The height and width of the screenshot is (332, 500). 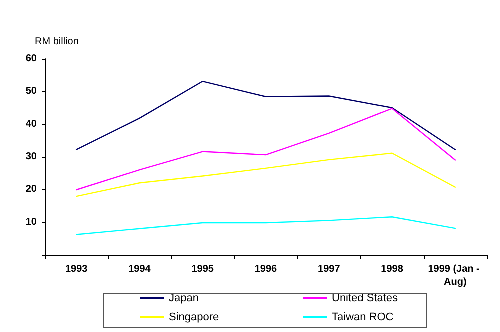 What do you see at coordinates (392, 269) in the screenshot?
I see `x-tick-label: 1998` at bounding box center [392, 269].